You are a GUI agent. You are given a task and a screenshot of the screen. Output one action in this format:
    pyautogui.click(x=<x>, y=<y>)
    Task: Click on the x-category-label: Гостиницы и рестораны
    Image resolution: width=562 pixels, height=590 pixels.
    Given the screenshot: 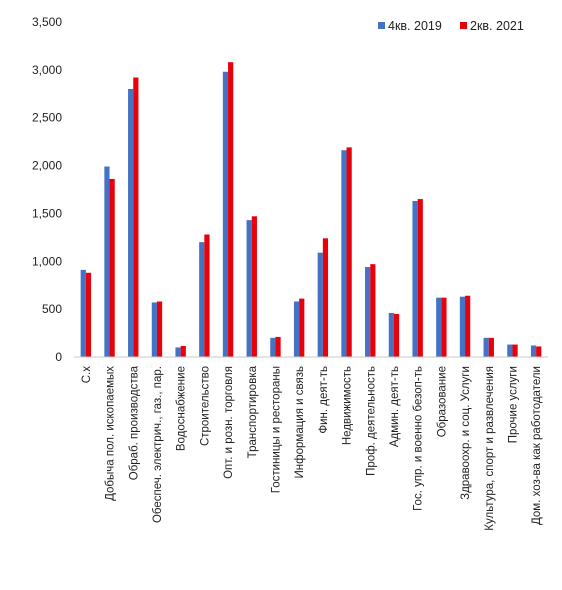 What is the action you would take?
    pyautogui.click(x=276, y=429)
    